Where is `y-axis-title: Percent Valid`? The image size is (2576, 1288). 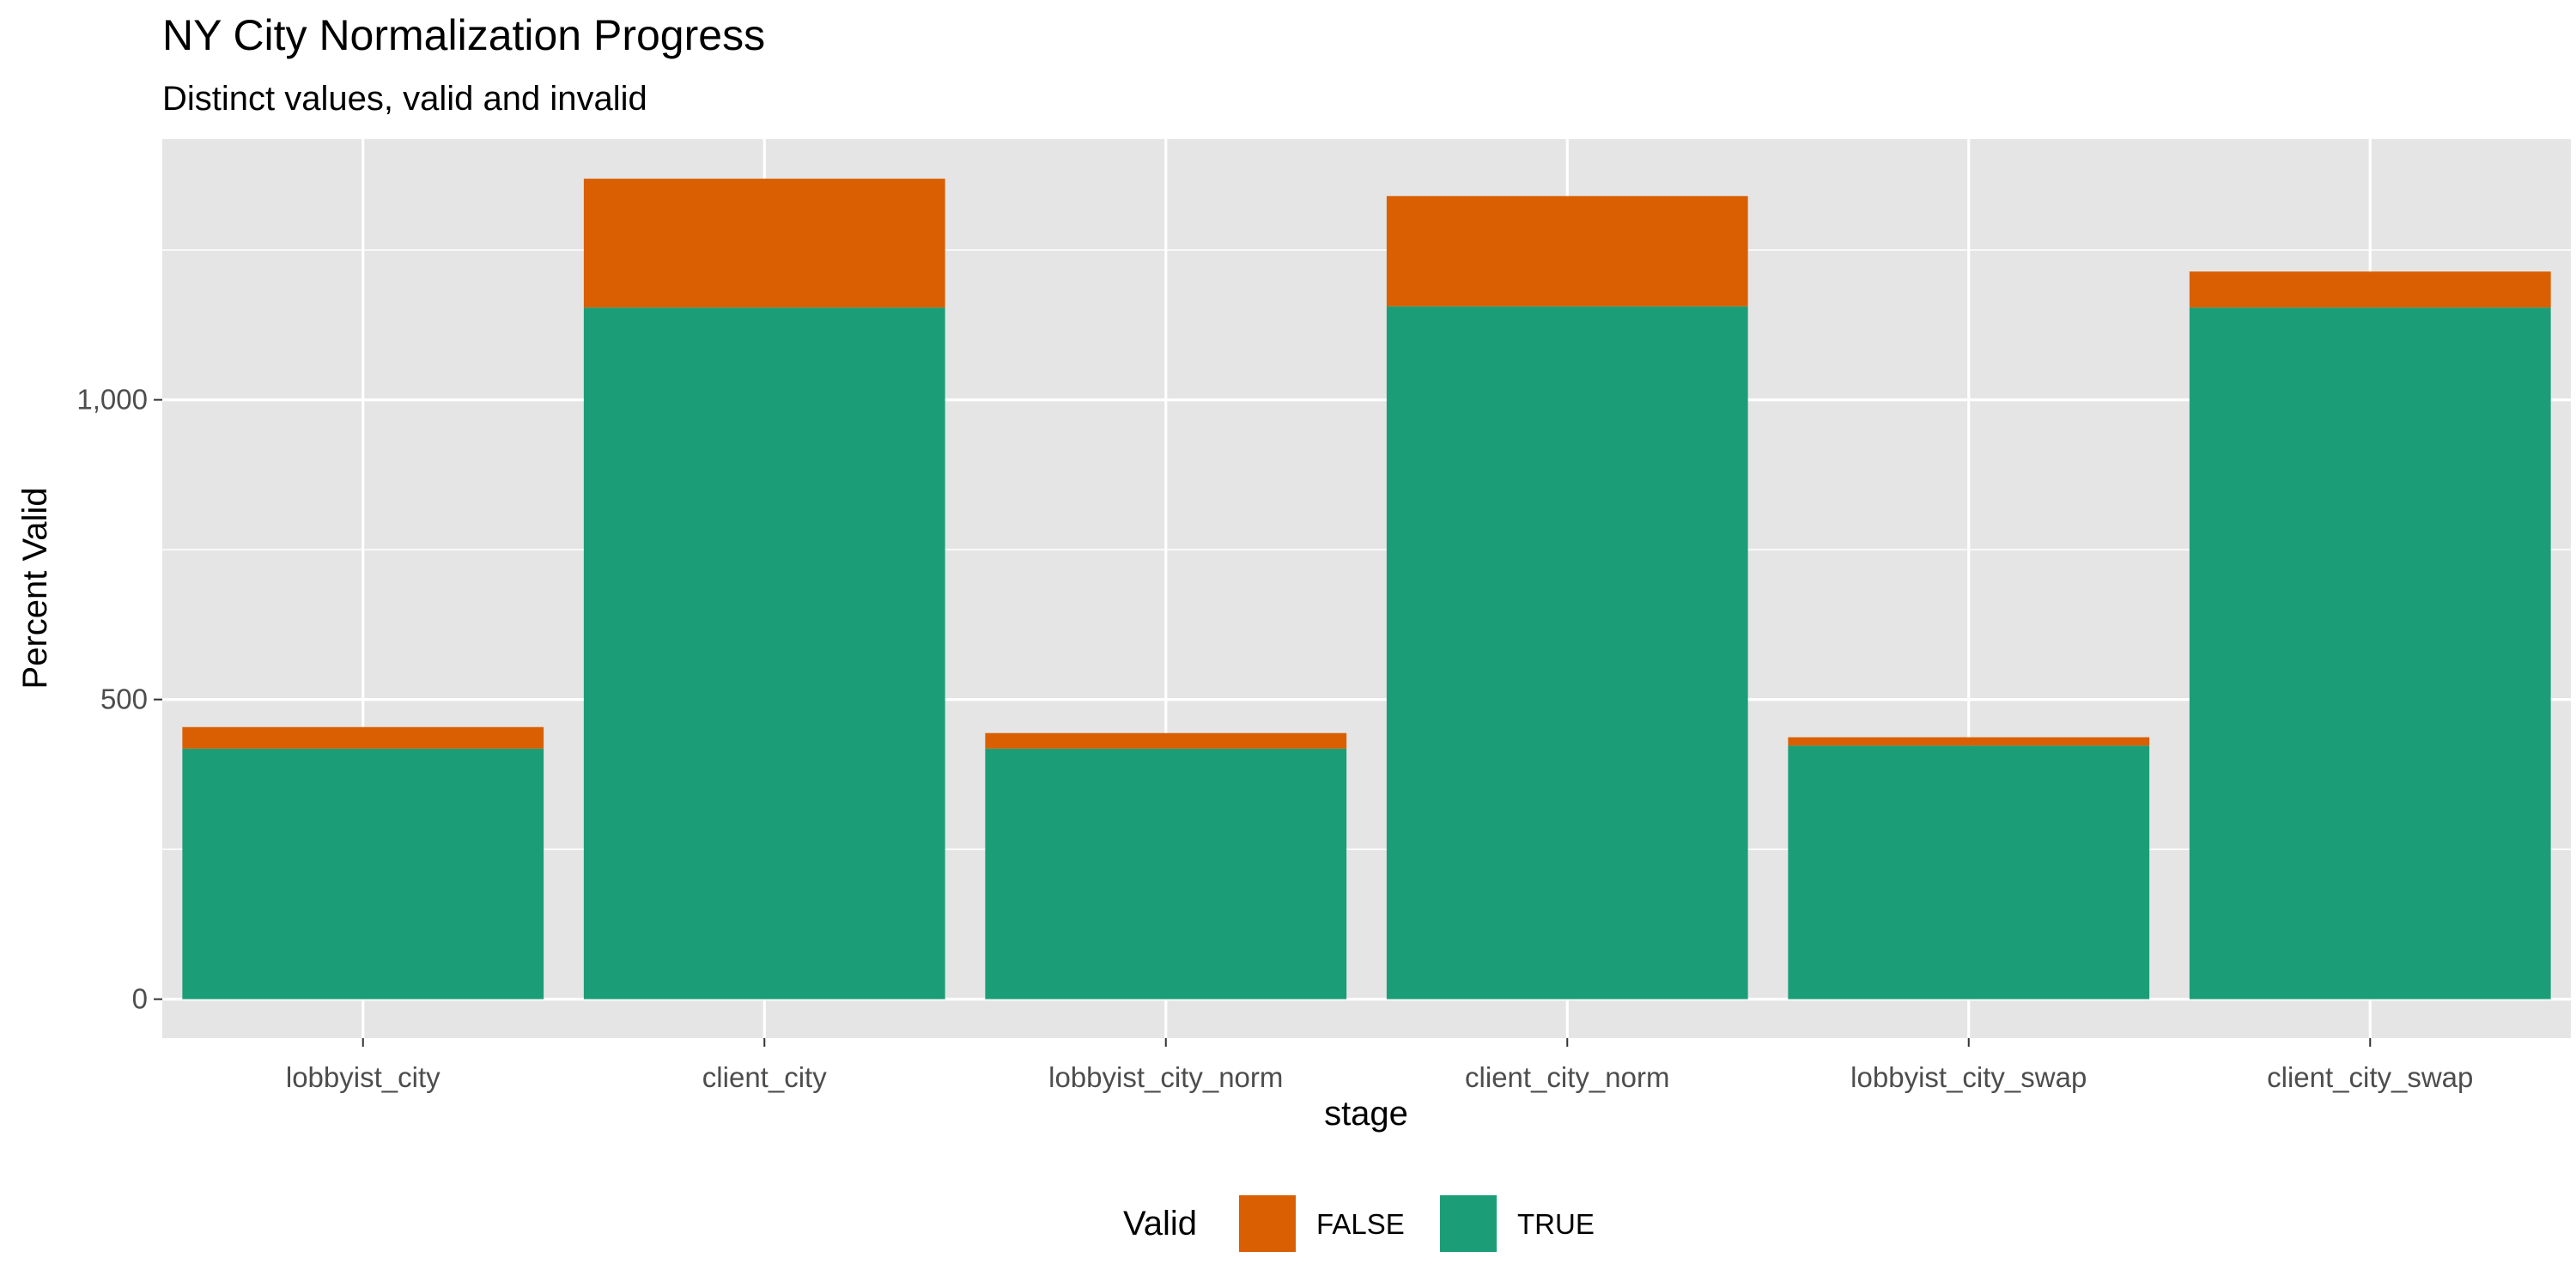
y-axis-title: Percent Valid is located at coordinates (35, 589).